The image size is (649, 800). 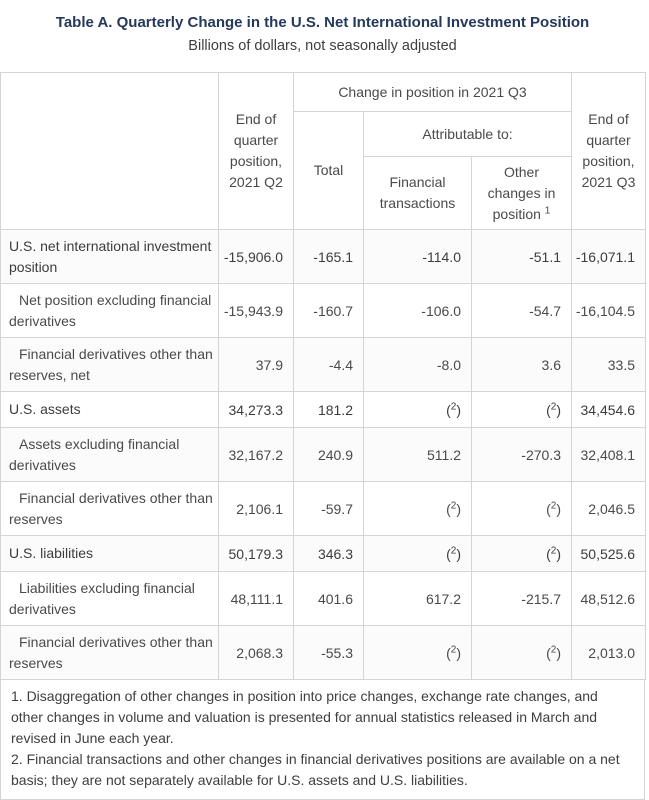 I want to click on value-cell: -165.1, so click(x=328, y=256).